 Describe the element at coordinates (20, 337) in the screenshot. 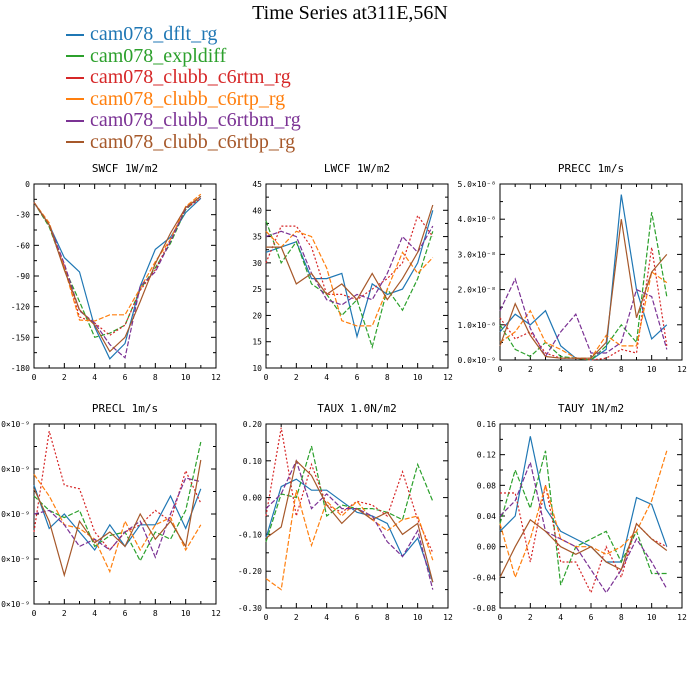

I see `y-tick-label: -150` at that location.